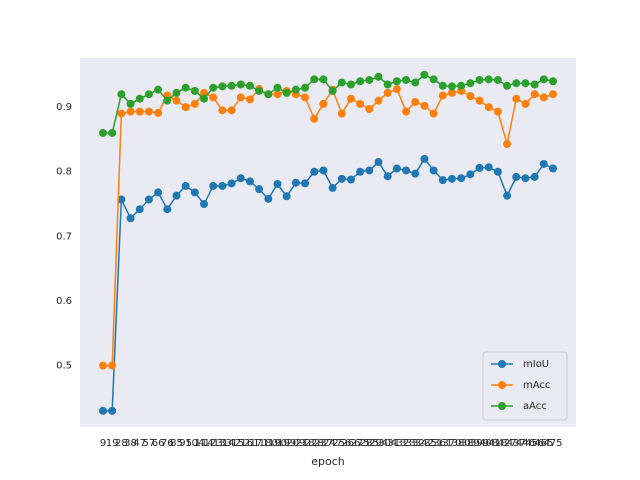  I want to click on x-tick-label: 313, so click(396, 443).